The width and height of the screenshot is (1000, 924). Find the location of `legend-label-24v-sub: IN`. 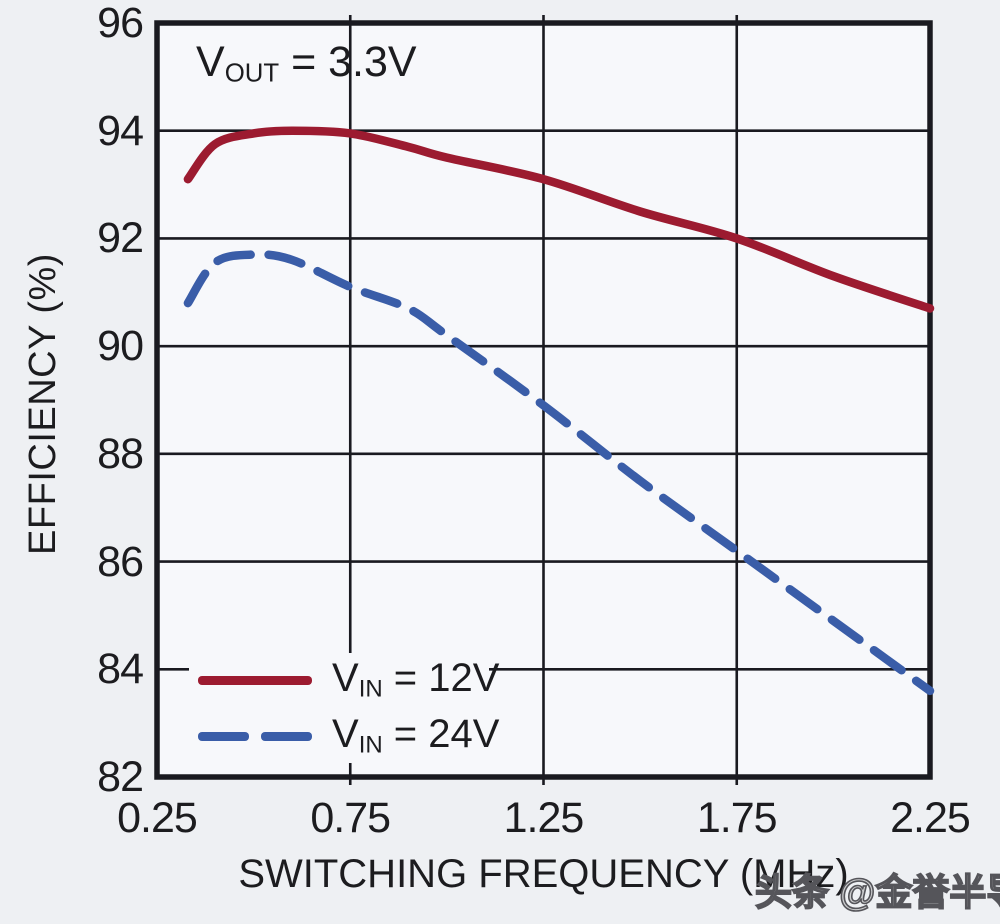

legend-label-24v-sub: IN is located at coordinates (370, 745).